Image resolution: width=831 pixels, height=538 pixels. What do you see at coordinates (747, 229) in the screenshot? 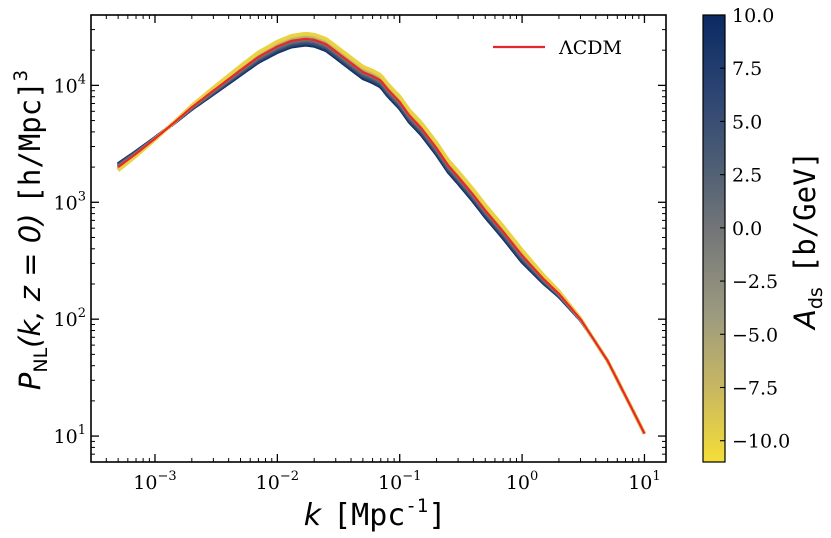
I see `colorbar-tick-label: 0.0` at bounding box center [747, 229].